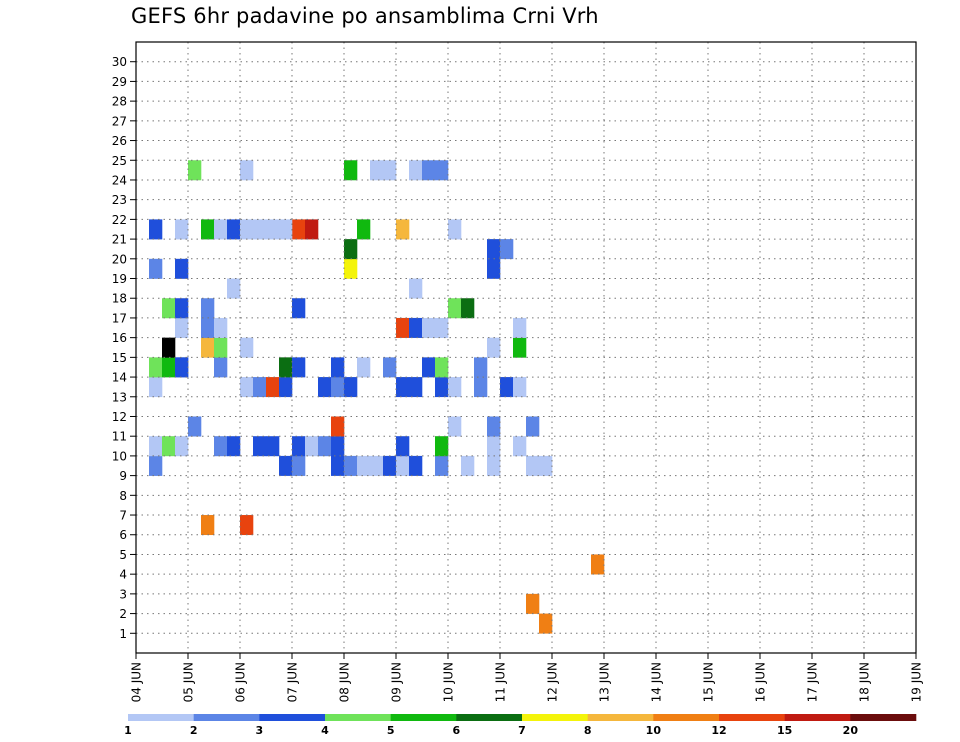 The height and width of the screenshot is (742, 960). Describe the element at coordinates (123, 575) in the screenshot. I see `y-tick-label-4: 4` at that location.